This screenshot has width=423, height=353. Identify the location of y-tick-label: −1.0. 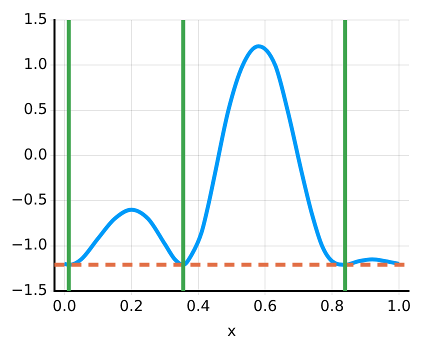
(29, 245).